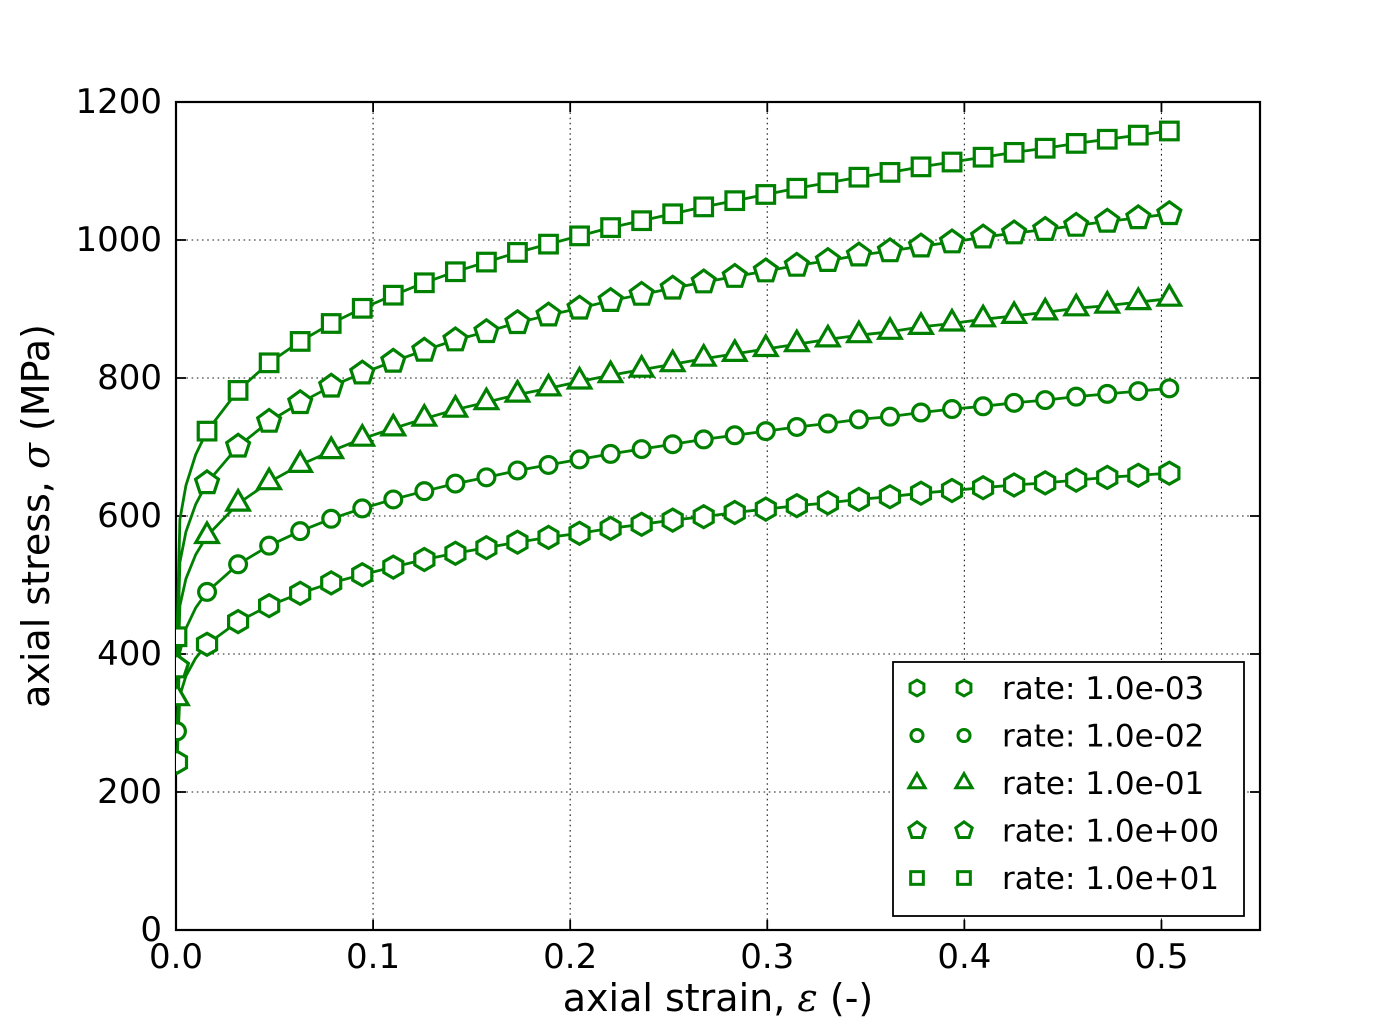 The width and height of the screenshot is (1400, 1036). What do you see at coordinates (151, 930) in the screenshot?
I see `y-tick-label: 0` at bounding box center [151, 930].